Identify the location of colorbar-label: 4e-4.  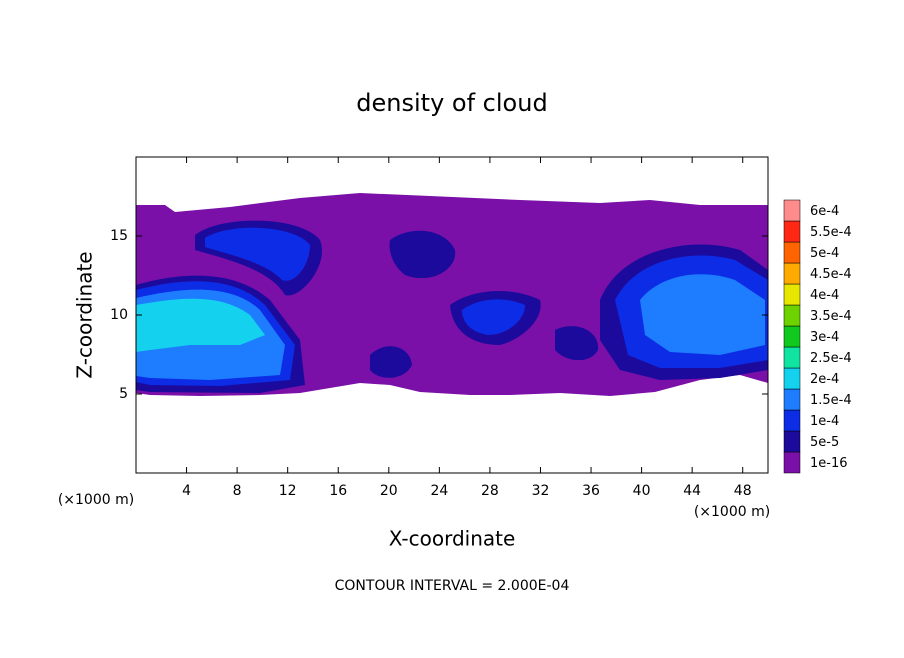
(824, 295).